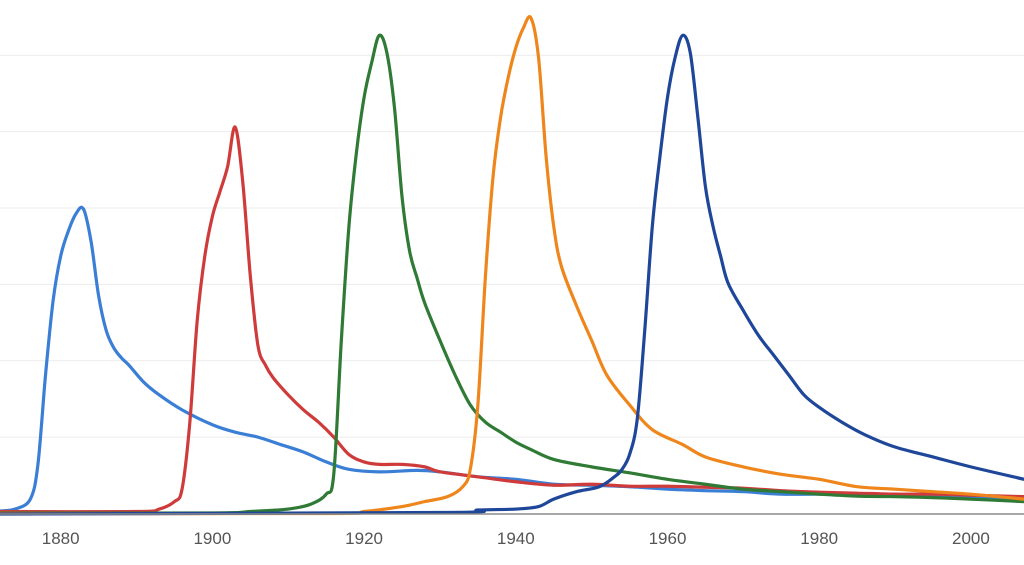  Describe the element at coordinates (819, 538) in the screenshot. I see `x-tick-label: 1980` at that location.